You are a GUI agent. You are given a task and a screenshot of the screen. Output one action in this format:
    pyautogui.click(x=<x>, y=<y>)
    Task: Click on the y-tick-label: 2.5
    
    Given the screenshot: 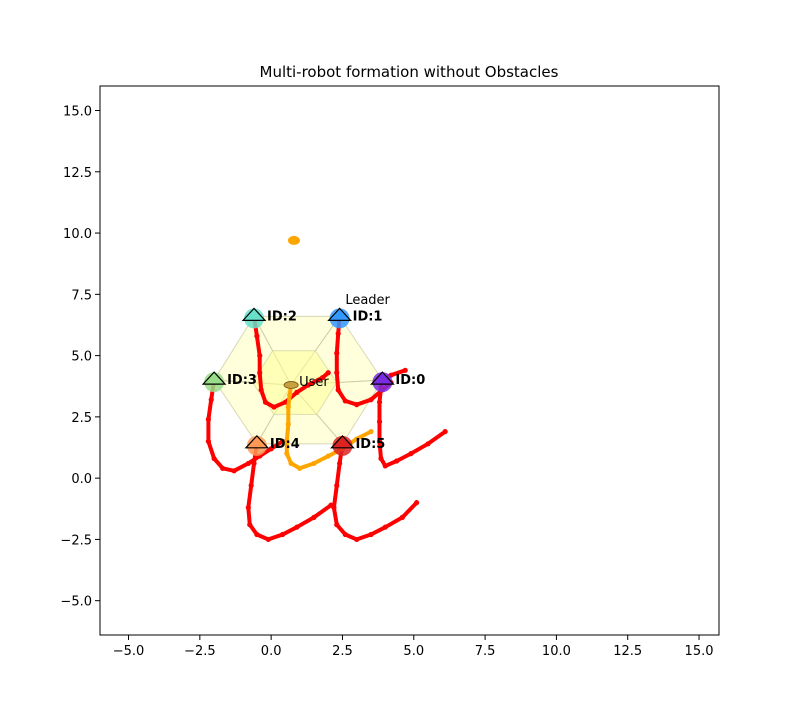 What is the action you would take?
    pyautogui.click(x=81, y=418)
    